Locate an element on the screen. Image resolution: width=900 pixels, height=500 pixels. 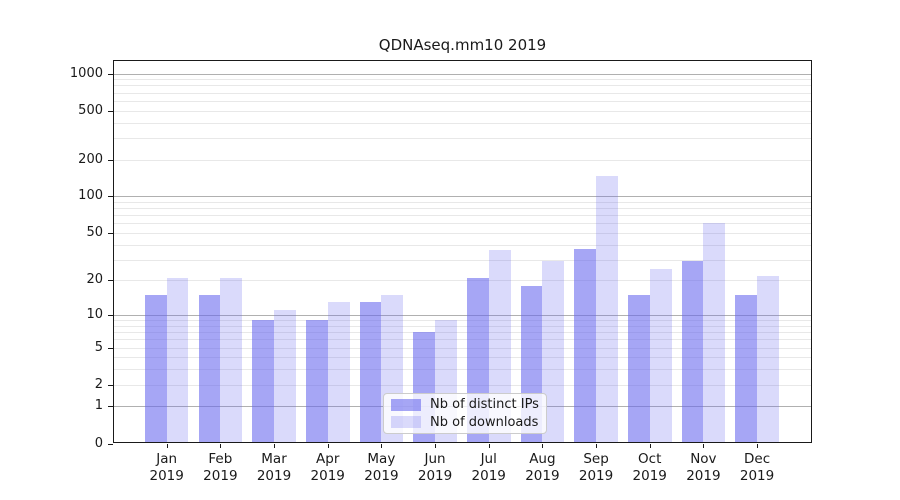
y-tick-label: 5 is located at coordinates (98, 347).